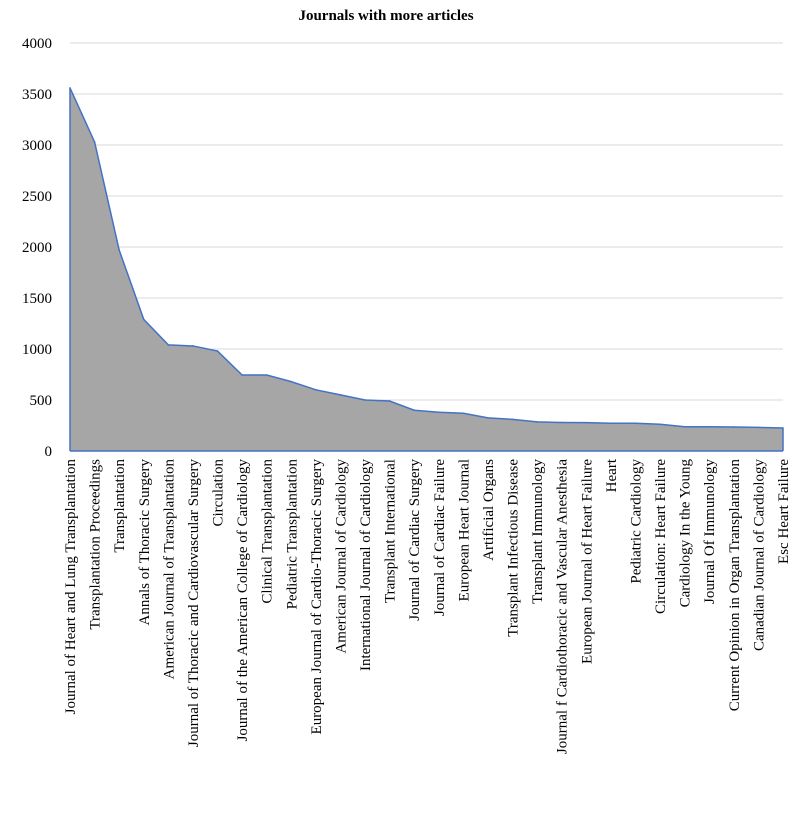 This screenshot has height=839, width=800. I want to click on y-tick-label: 2500, so click(37, 197).